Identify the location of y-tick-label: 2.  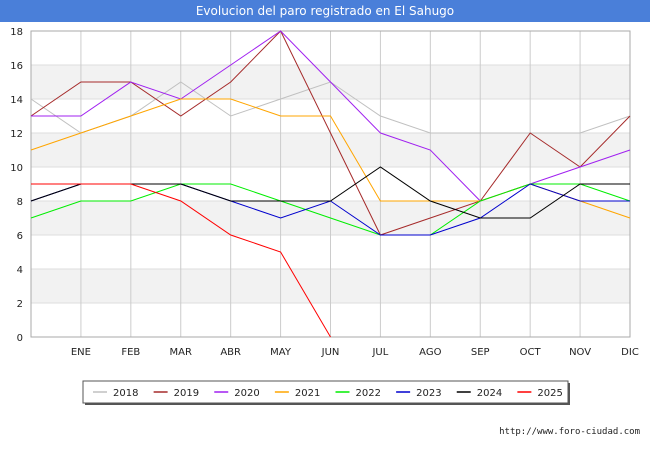
(20, 304).